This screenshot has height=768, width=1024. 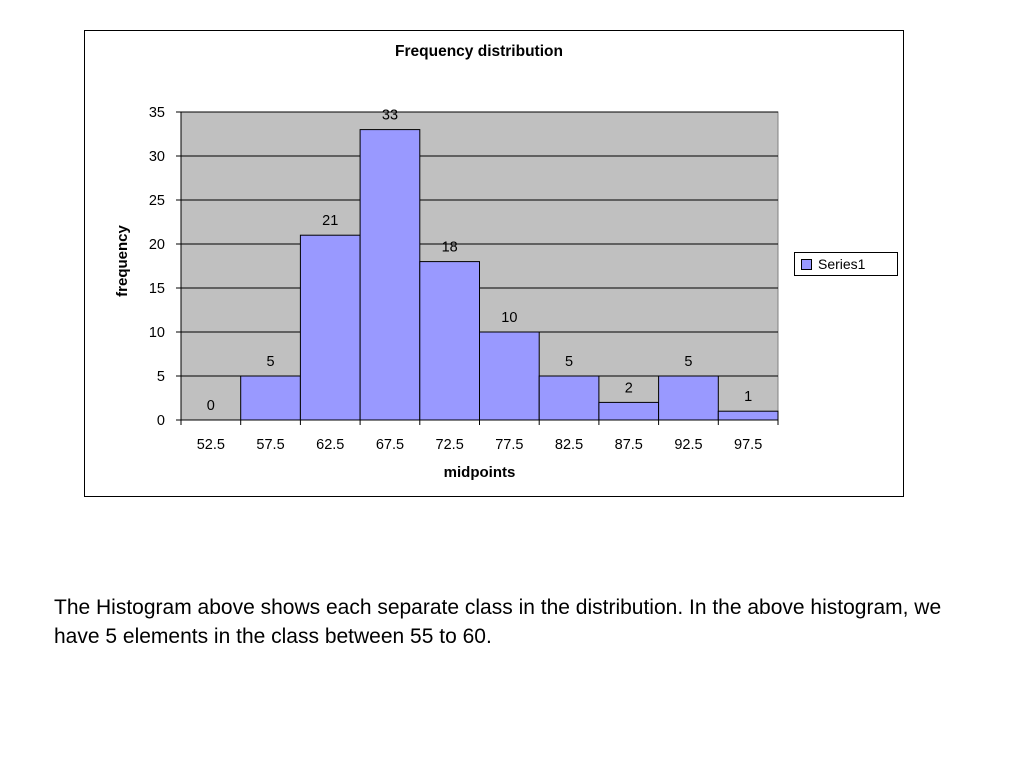 I want to click on legend-swatch, so click(x=806, y=264).